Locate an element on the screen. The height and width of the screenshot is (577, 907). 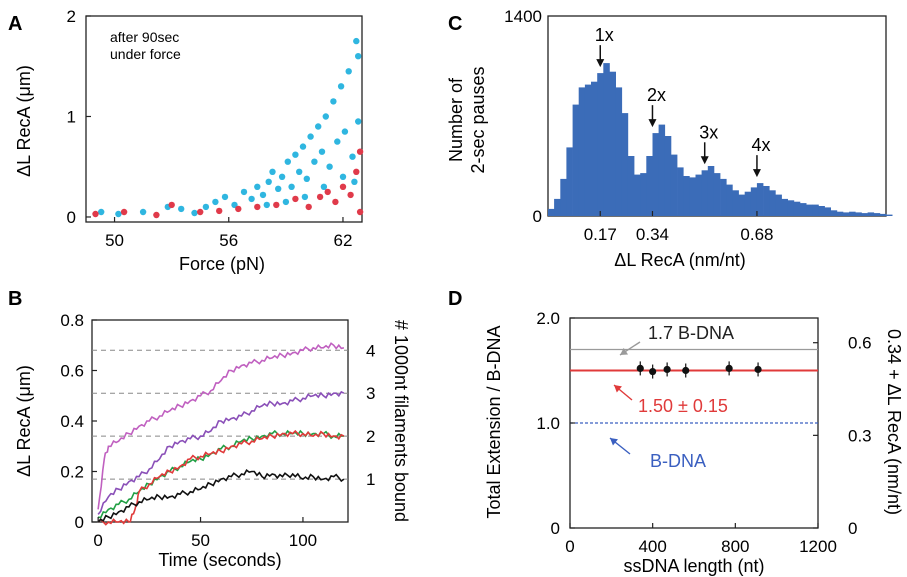
panel-b-series is located at coordinates (221, 434).